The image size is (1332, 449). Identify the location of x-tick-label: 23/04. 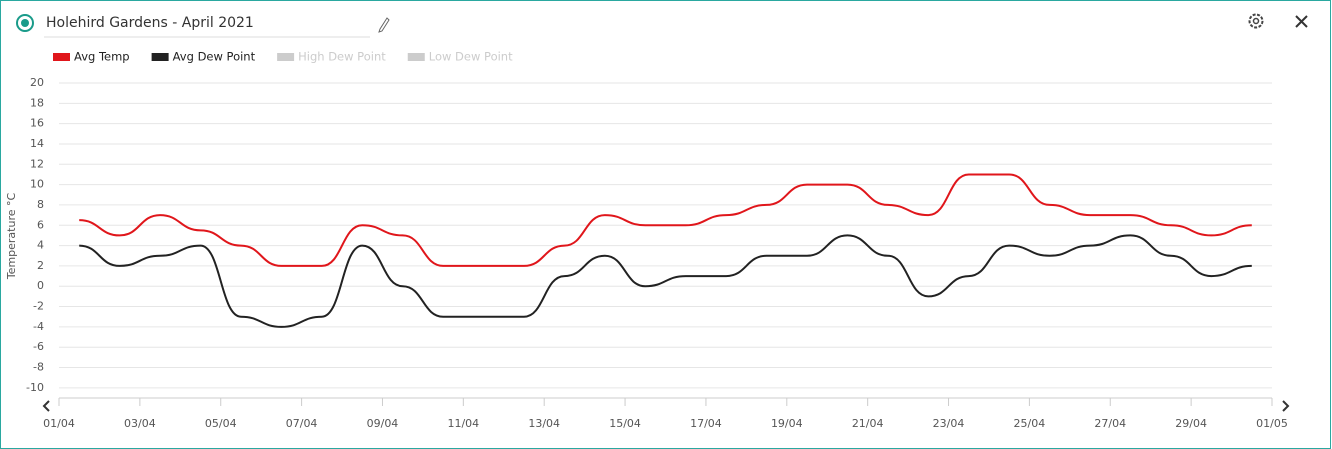
(949, 423).